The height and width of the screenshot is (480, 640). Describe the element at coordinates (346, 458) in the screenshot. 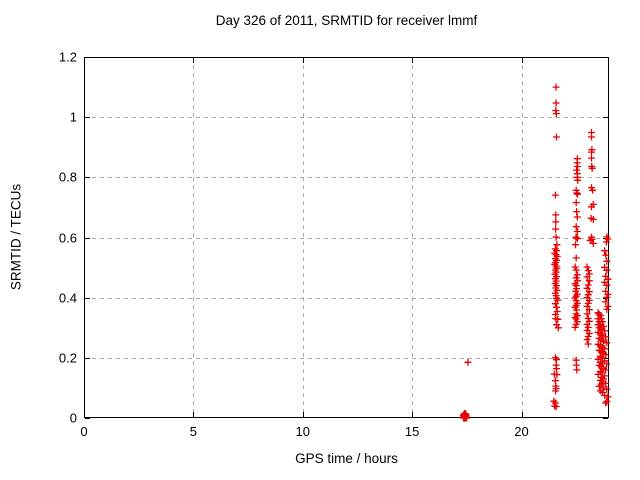

I see `x-axis-label: GPS time / hours` at that location.